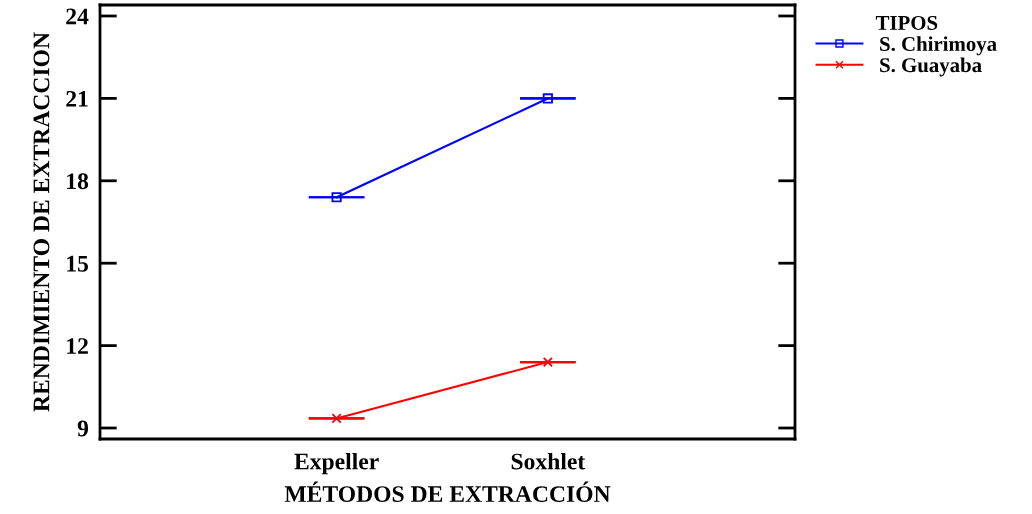 This screenshot has width=1032, height=514. I want to click on x-tick-label: Soxhlet, so click(548, 461).